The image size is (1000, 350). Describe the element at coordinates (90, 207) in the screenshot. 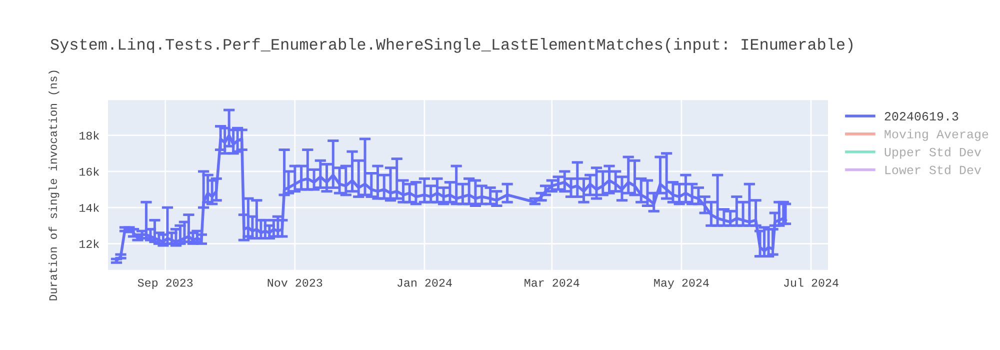

I see `y-tick-label: 14k` at that location.